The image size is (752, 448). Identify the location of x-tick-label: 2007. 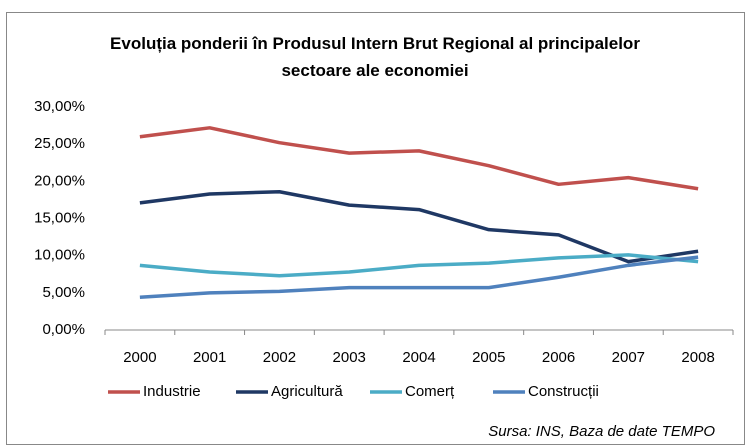
(628, 357).